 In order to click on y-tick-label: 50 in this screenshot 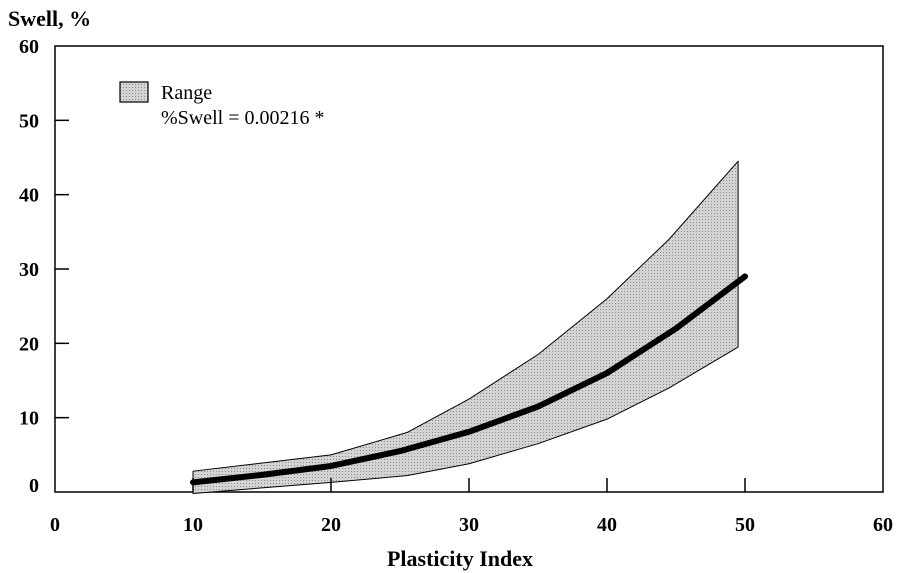, I will do `click(29, 121)`.